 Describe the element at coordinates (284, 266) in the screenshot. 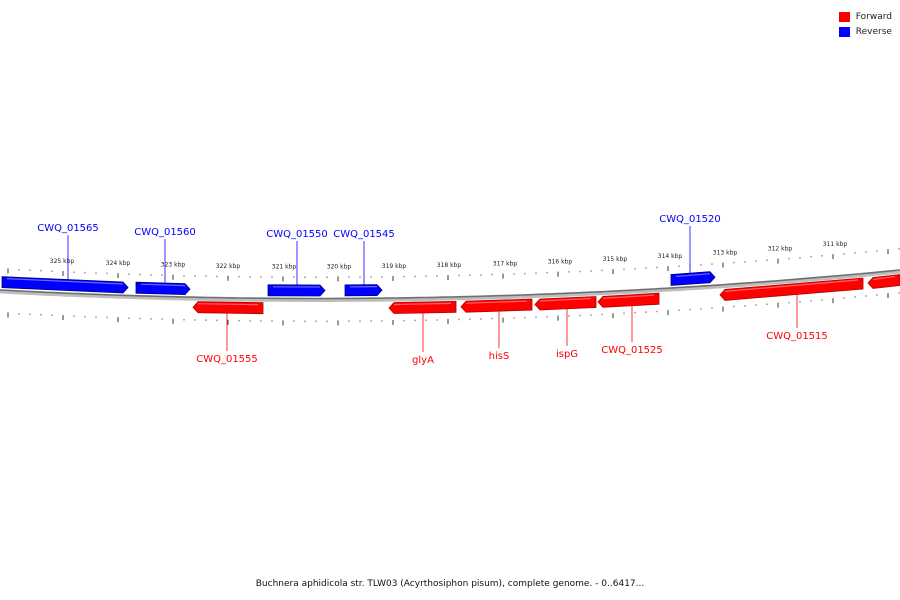

I see `kbp-tick-label: 321 kbp` at that location.